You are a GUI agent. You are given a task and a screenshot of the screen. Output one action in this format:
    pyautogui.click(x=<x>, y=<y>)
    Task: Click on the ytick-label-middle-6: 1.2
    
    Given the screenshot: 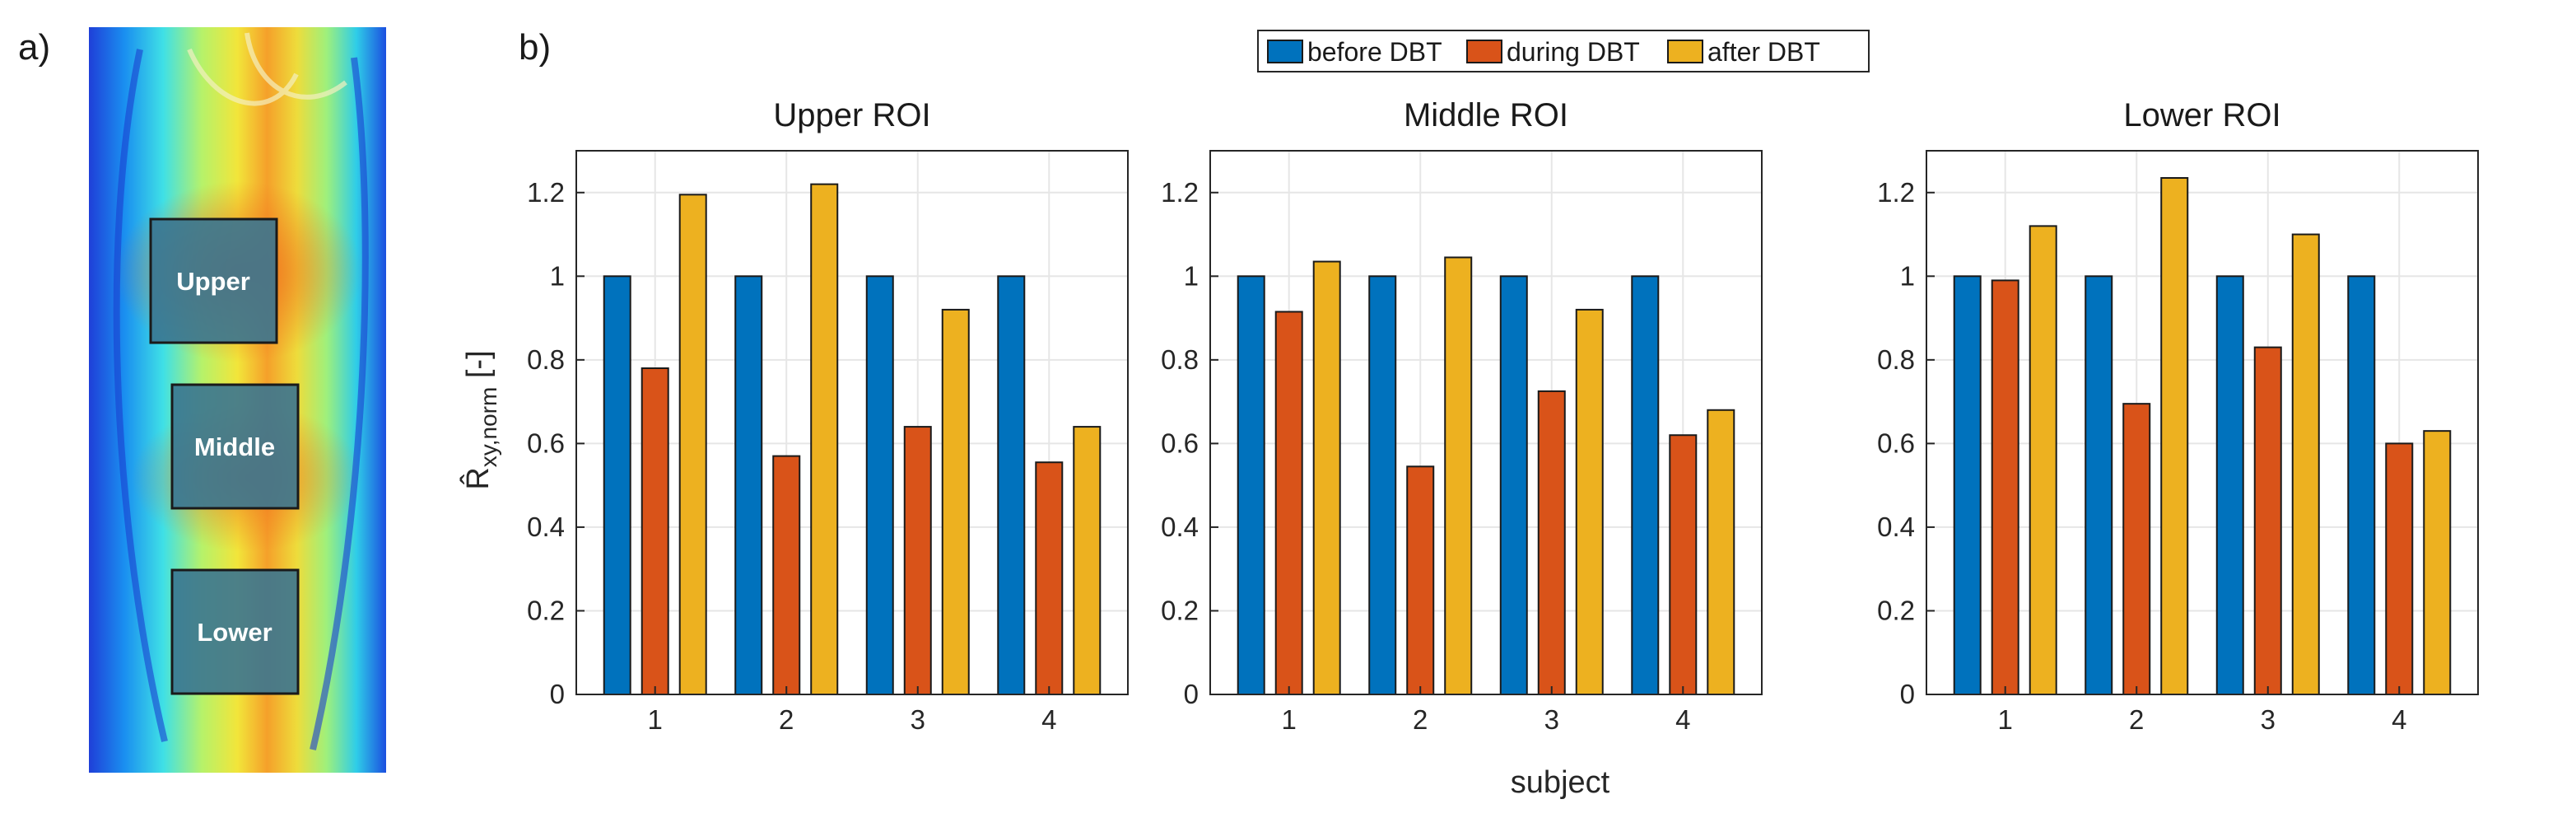 What is the action you would take?
    pyautogui.click(x=1180, y=192)
    